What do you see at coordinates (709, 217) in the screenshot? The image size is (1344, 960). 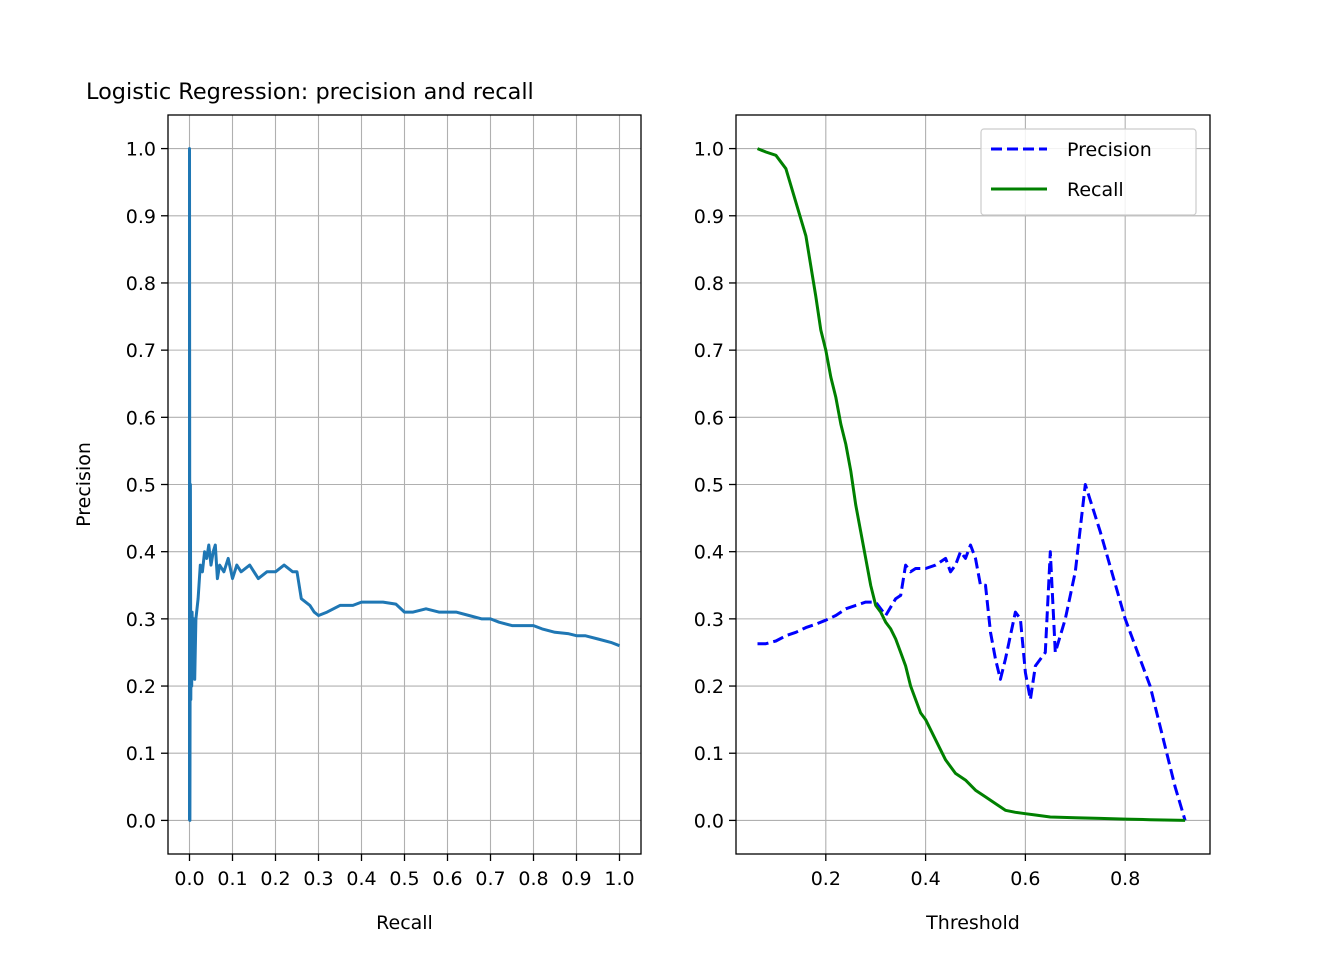 I see `chart-1-y-tick-label: 0.9` at bounding box center [709, 217].